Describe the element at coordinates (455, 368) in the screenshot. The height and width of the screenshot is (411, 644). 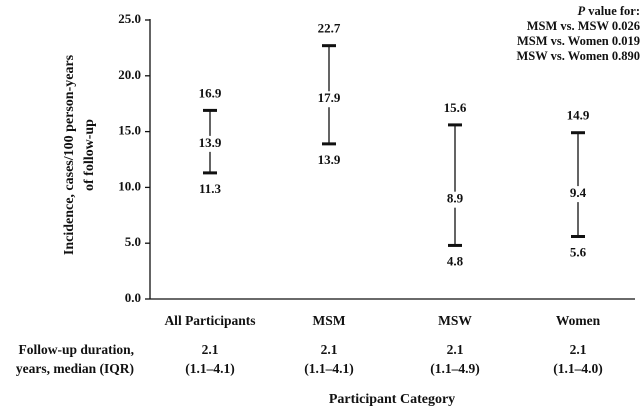
I see `followup-iqr-msw: (1.1–4.9)` at that location.